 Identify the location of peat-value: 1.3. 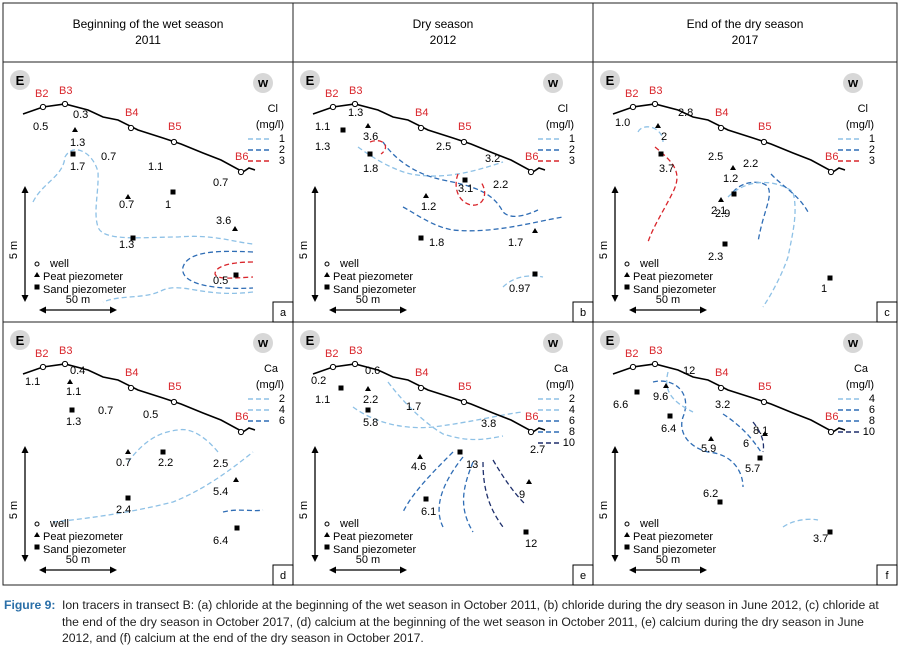
(77, 143).